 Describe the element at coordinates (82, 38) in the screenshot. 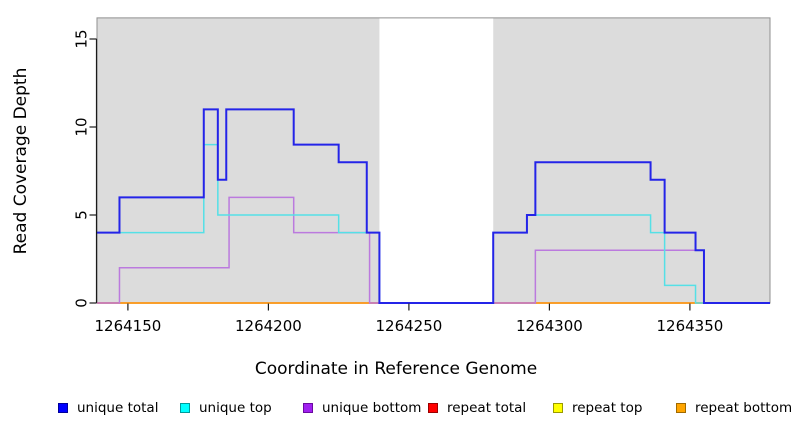

I see `y-tick-label: 15` at that location.